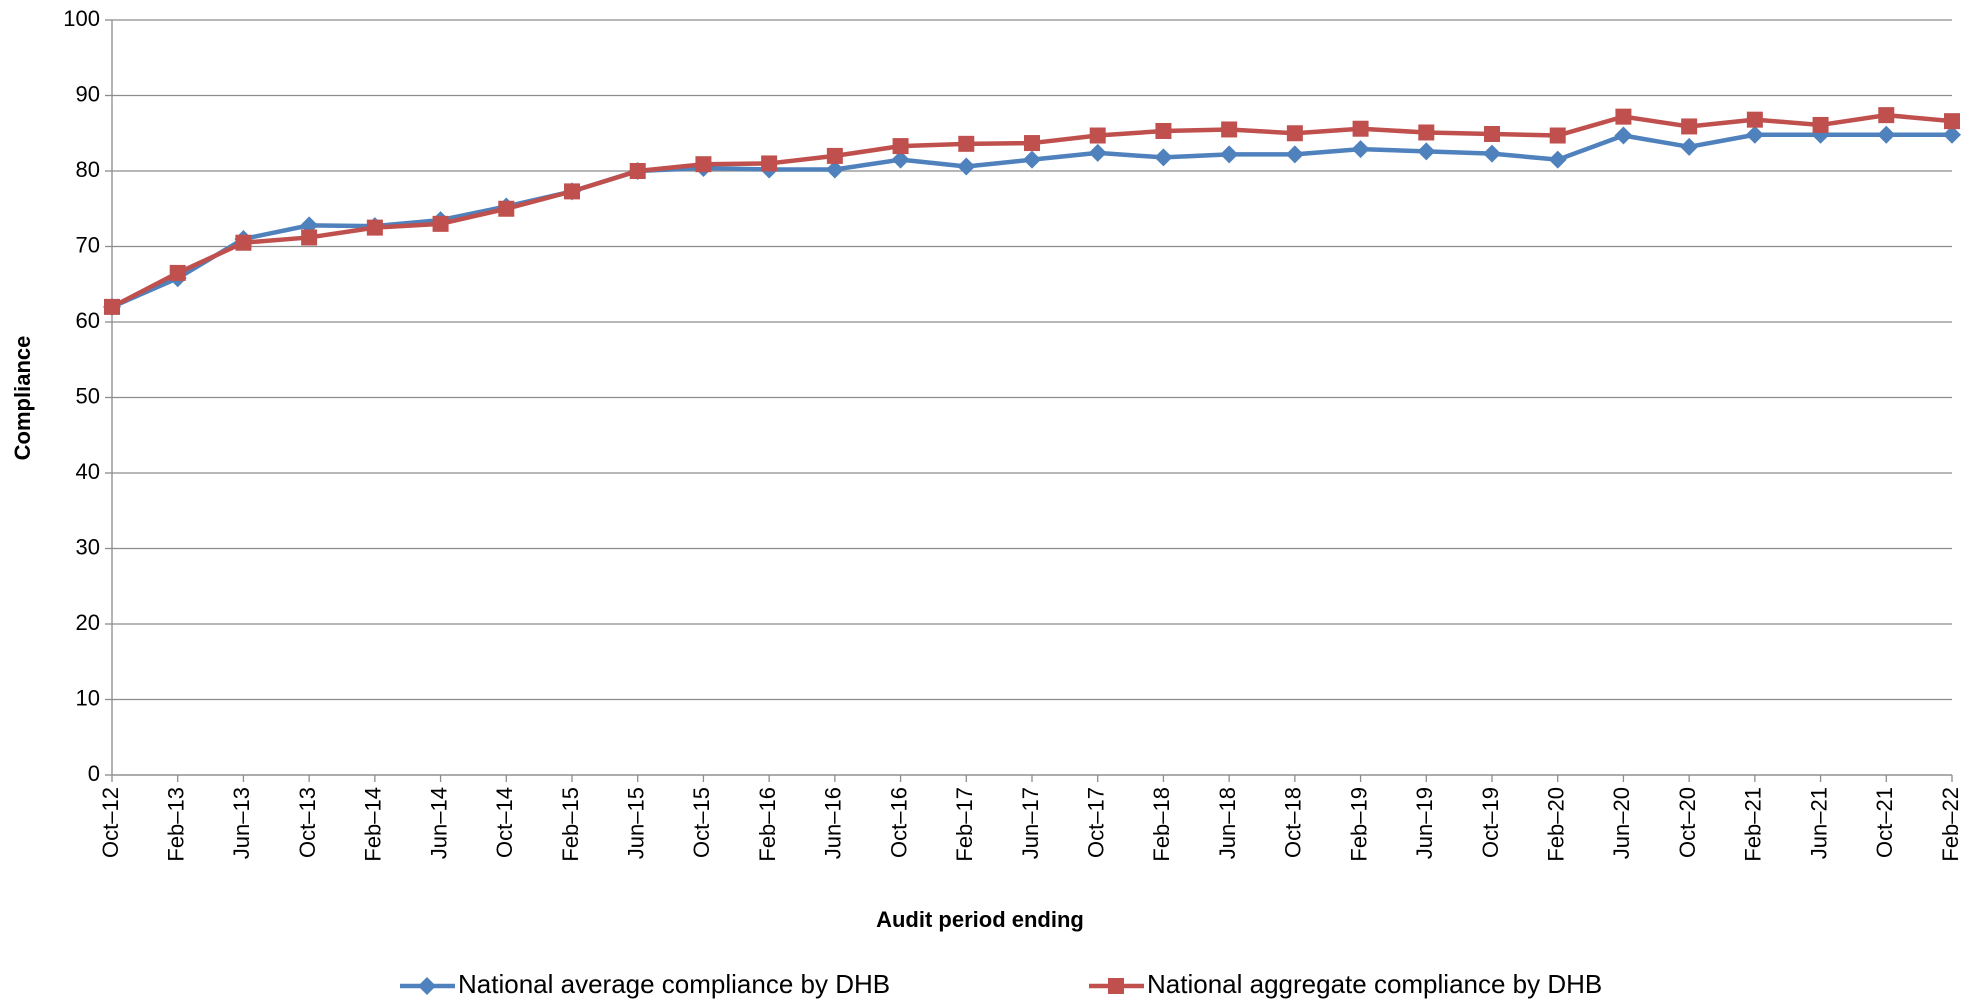 The image size is (1975, 1000). What do you see at coordinates (1950, 824) in the screenshot?
I see `x-tick-label: Feb–22` at bounding box center [1950, 824].